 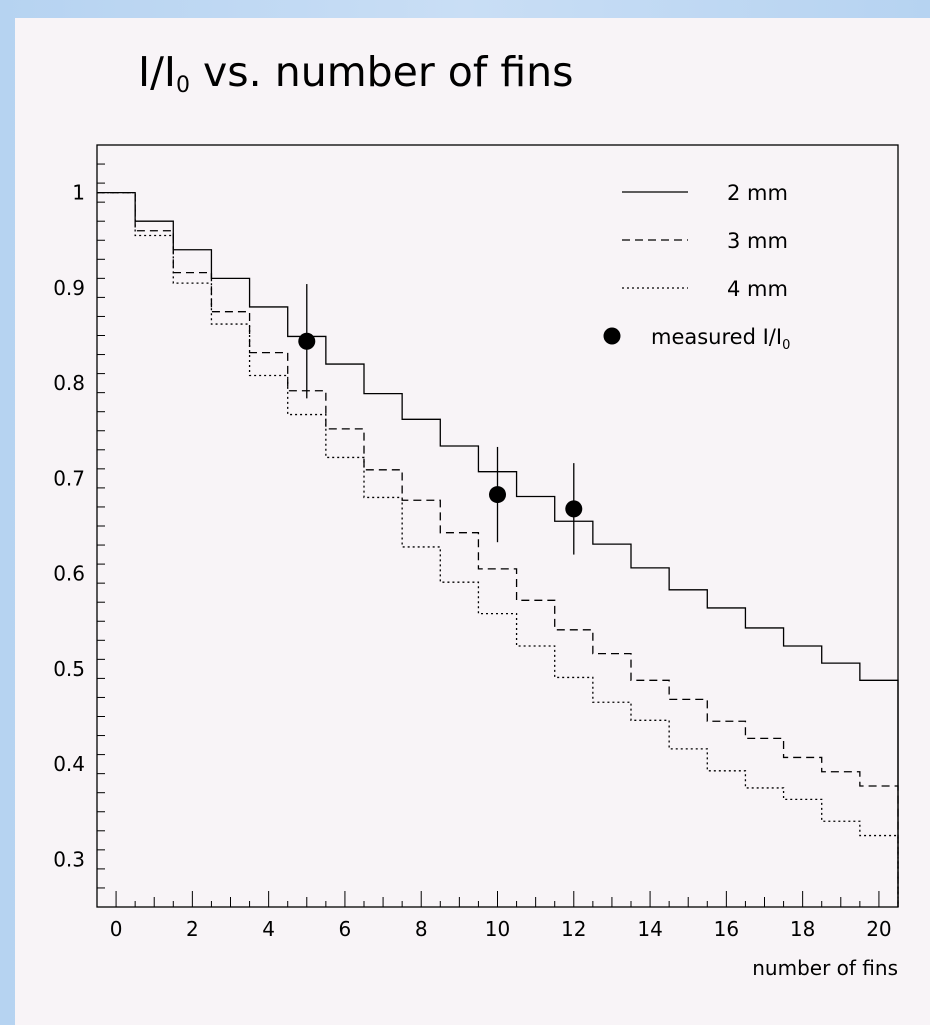 I want to click on y-tick-label: 0.8, so click(x=69, y=383).